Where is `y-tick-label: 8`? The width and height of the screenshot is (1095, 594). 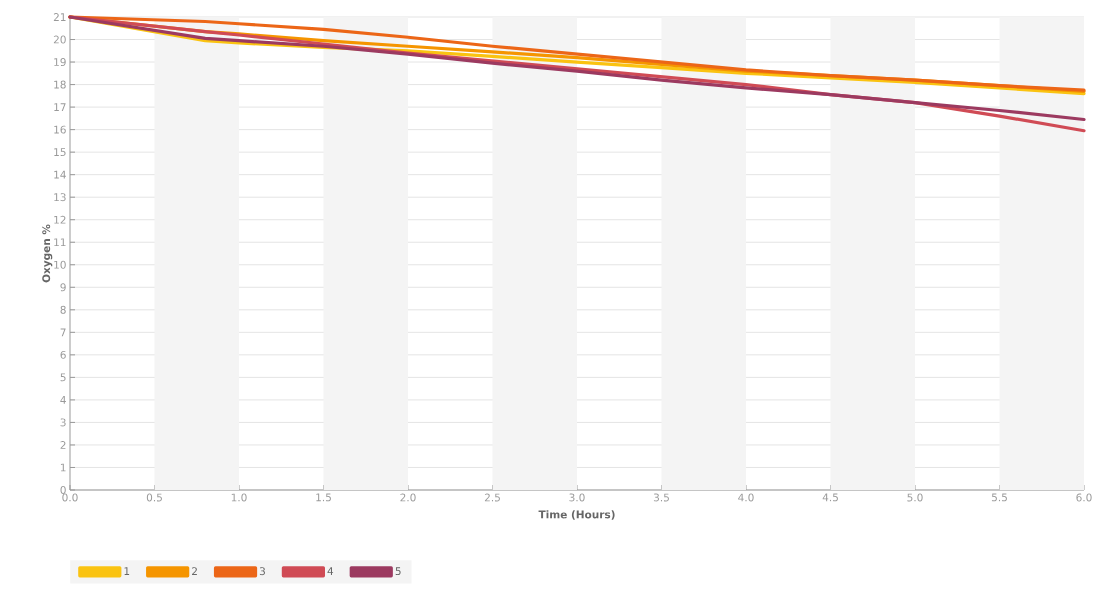 y-tick-label: 8 is located at coordinates (63, 309).